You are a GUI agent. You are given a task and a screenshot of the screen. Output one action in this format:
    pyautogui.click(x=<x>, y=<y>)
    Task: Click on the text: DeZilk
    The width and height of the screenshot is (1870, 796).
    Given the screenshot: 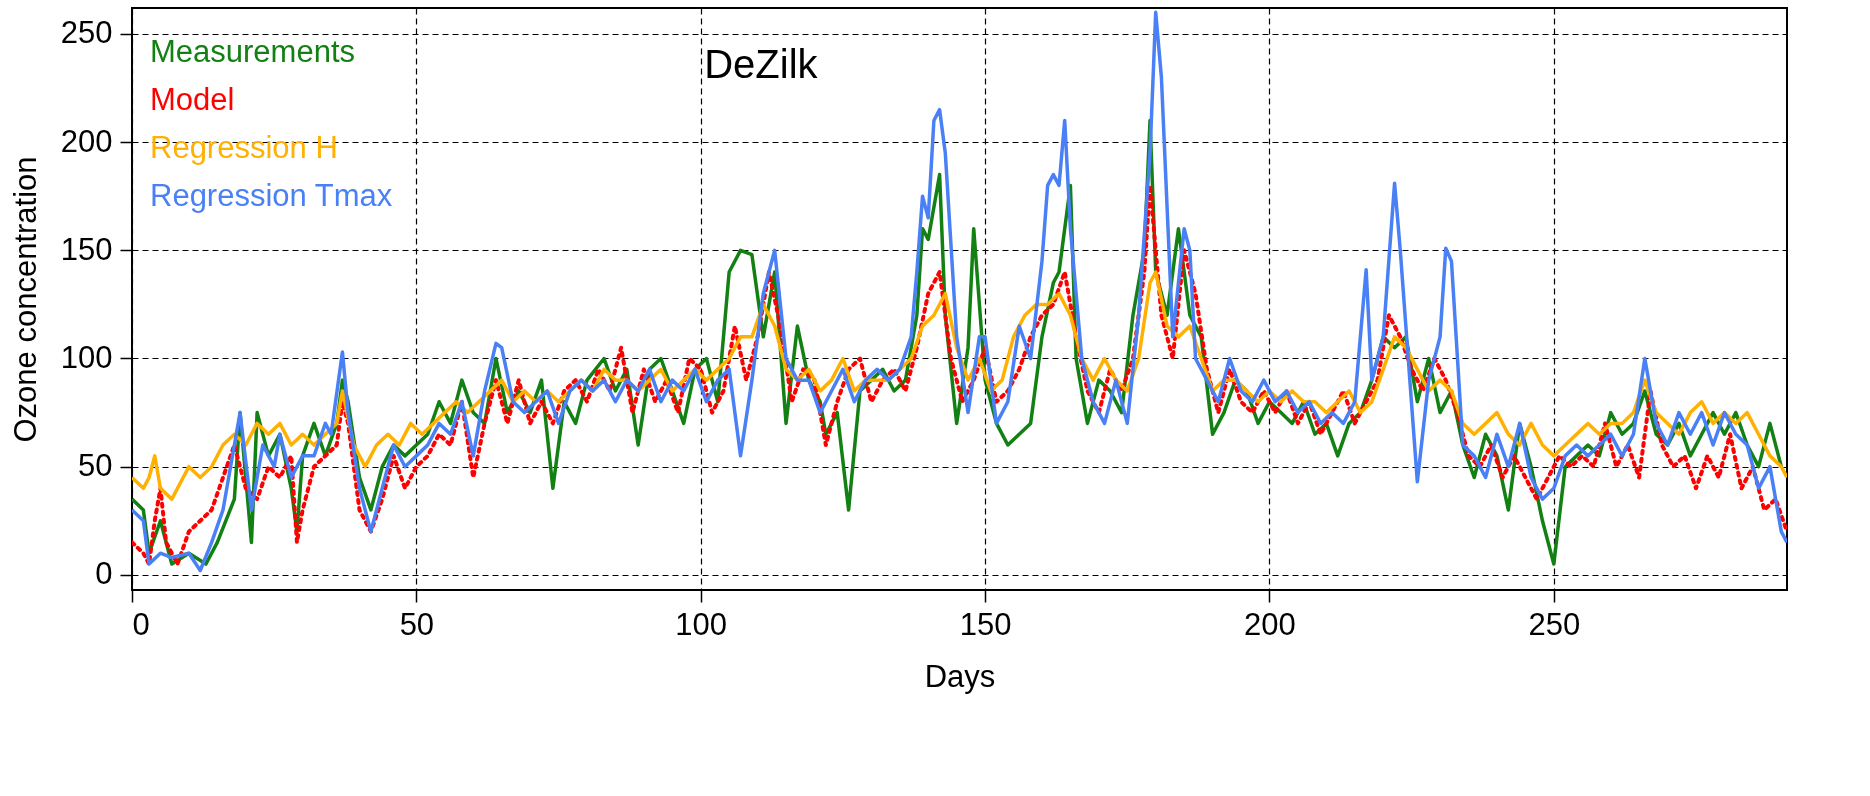 What is the action you would take?
    pyautogui.click(x=761, y=64)
    